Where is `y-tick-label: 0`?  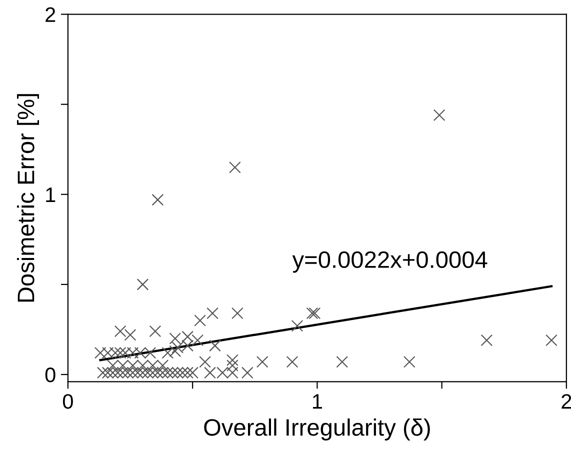
y-tick-label: 0 is located at coordinates (50, 375).